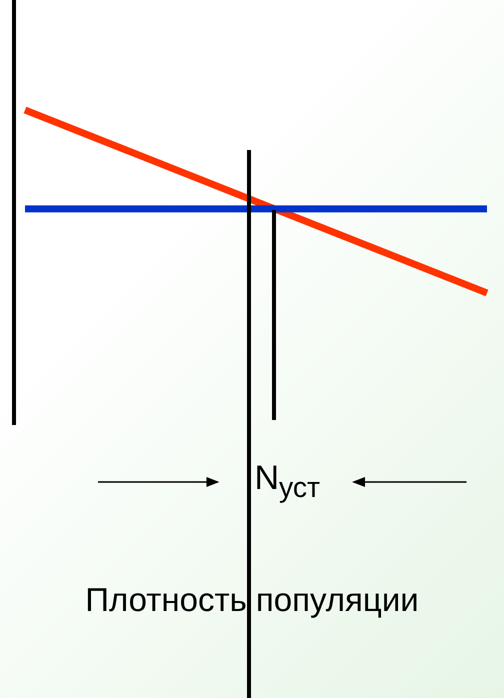  What do you see at coordinates (252, 600) in the screenshot?
I see `text: Плотность популяции` at bounding box center [252, 600].